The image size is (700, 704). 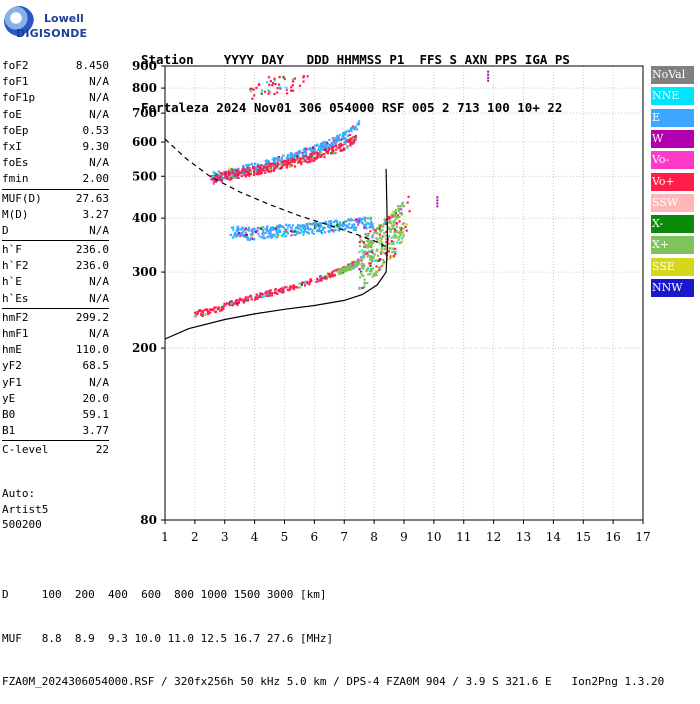 What do you see at coordinates (55, 131) in the screenshot?
I see `param-row: foEp 0.53` at bounding box center [55, 131].